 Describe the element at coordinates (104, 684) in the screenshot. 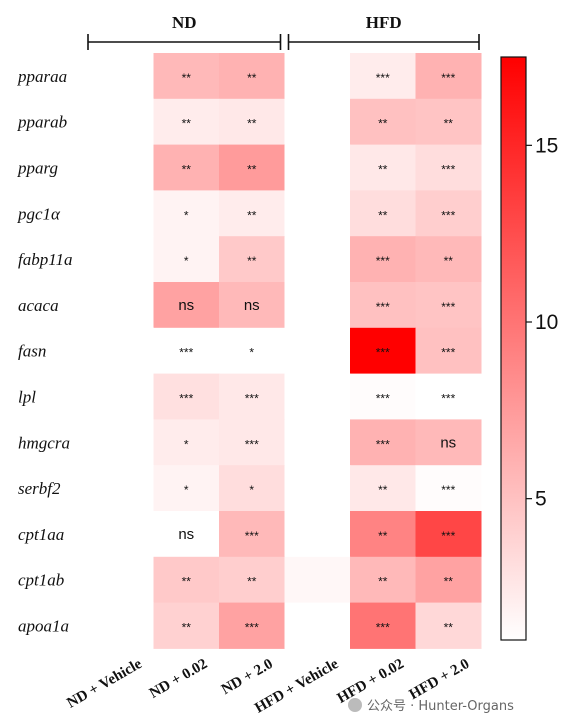

I see `column-label: ND + Vehicle` at that location.